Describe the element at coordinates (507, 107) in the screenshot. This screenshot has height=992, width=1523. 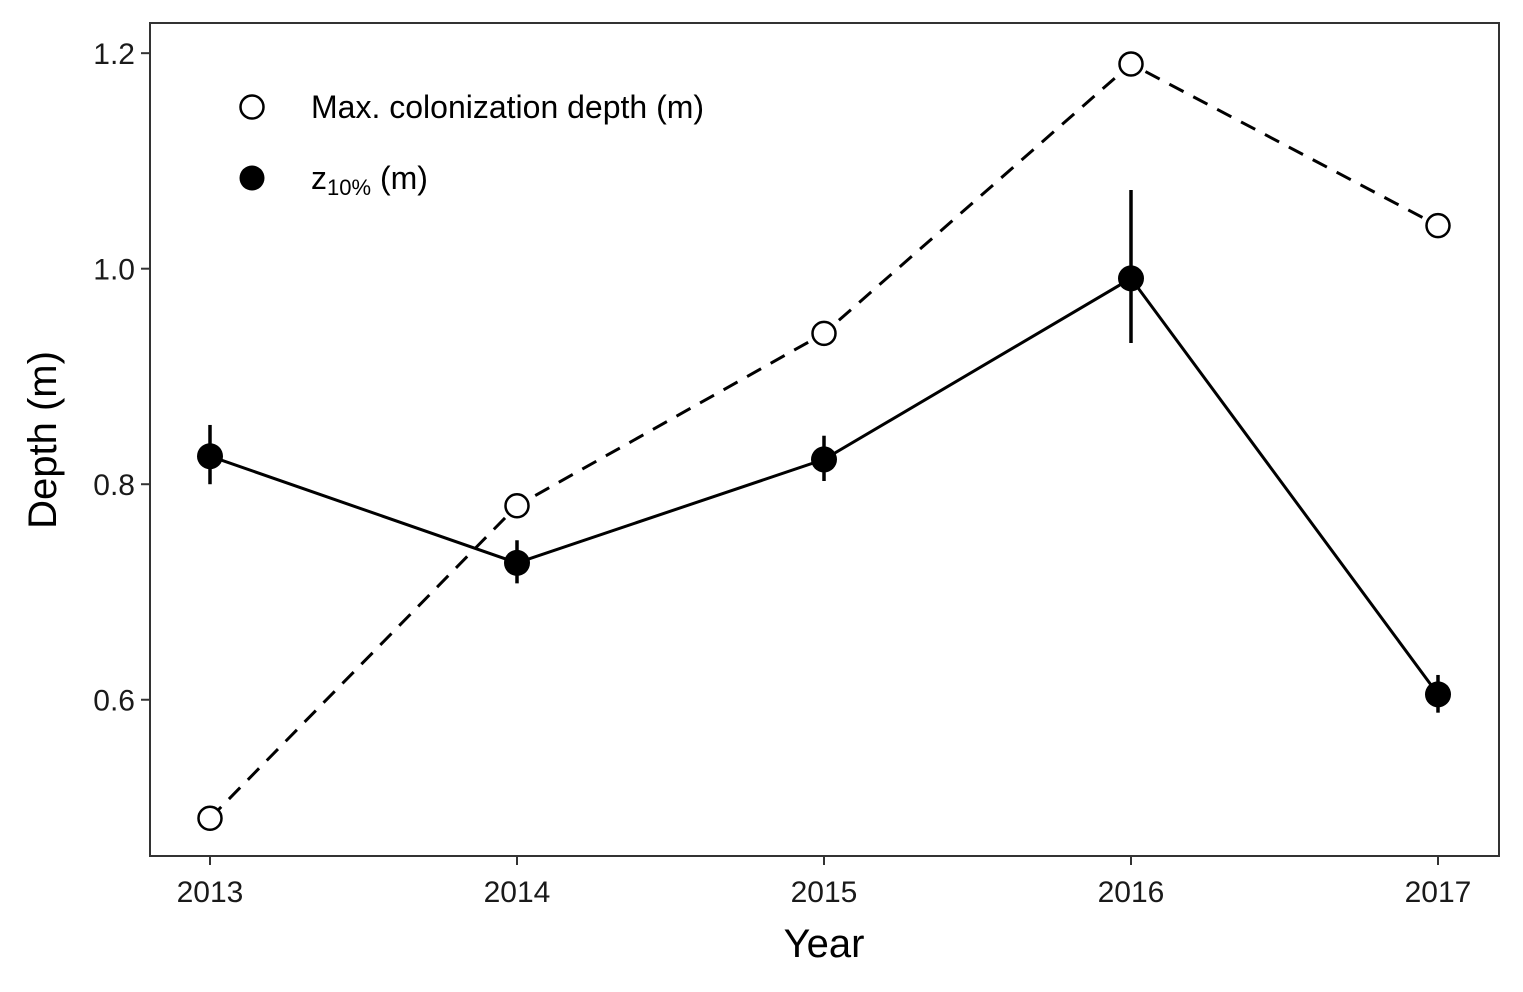
I see `legend-label-max-colonization-depth: Max. colonization depth (m)` at that location.